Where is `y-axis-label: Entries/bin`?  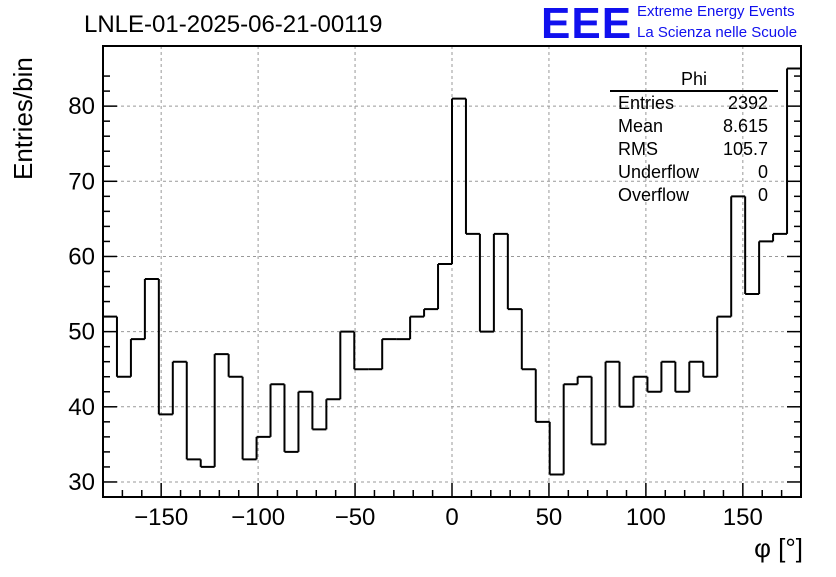 y-axis-label: Entries/bin is located at coordinates (23, 118).